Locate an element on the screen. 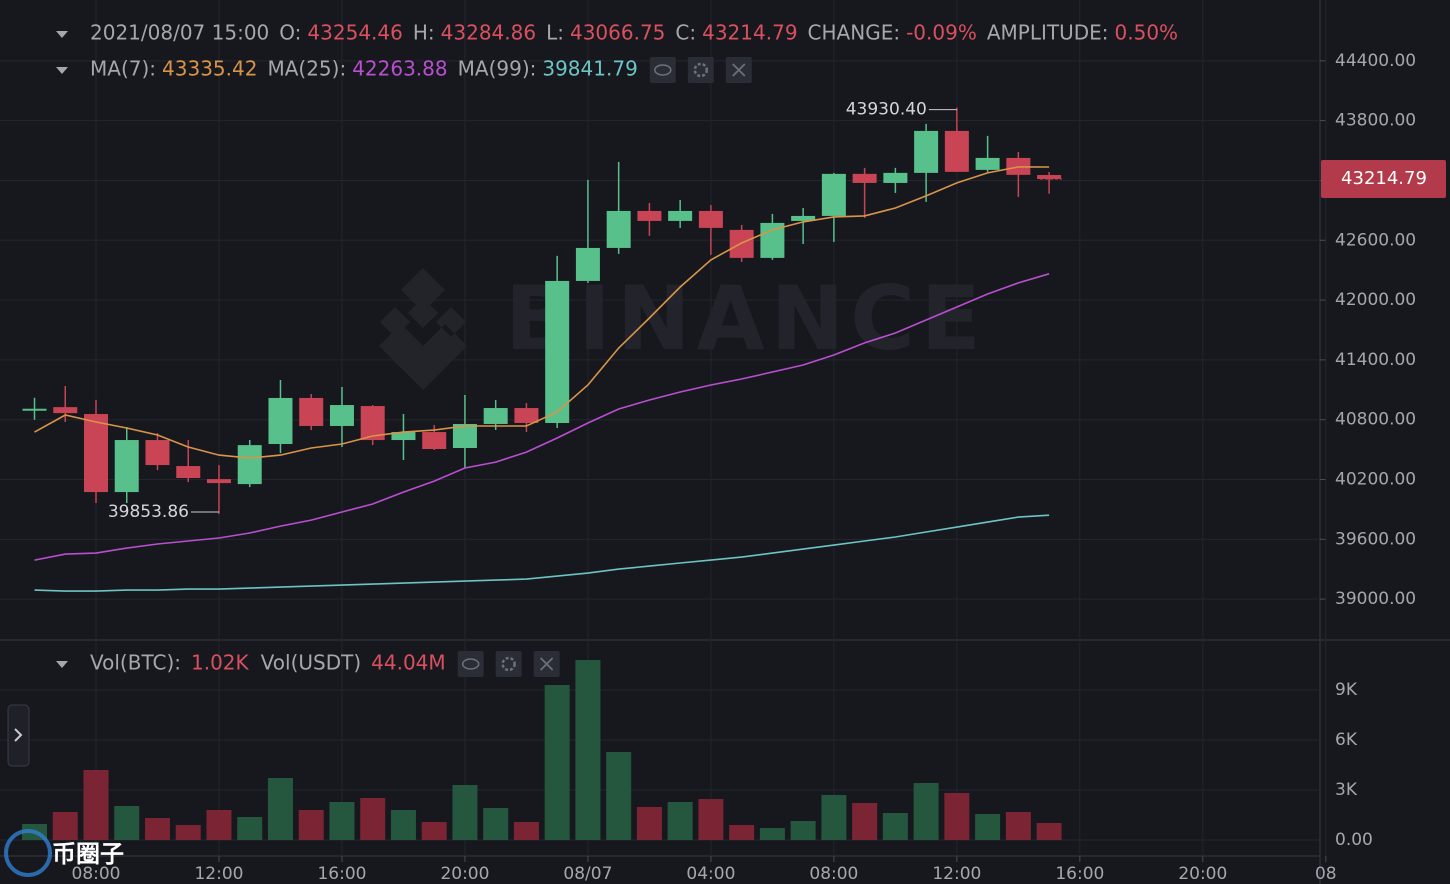 Image resolution: width=1450 pixels, height=884 pixels. close-icon is located at coordinates (547, 664).